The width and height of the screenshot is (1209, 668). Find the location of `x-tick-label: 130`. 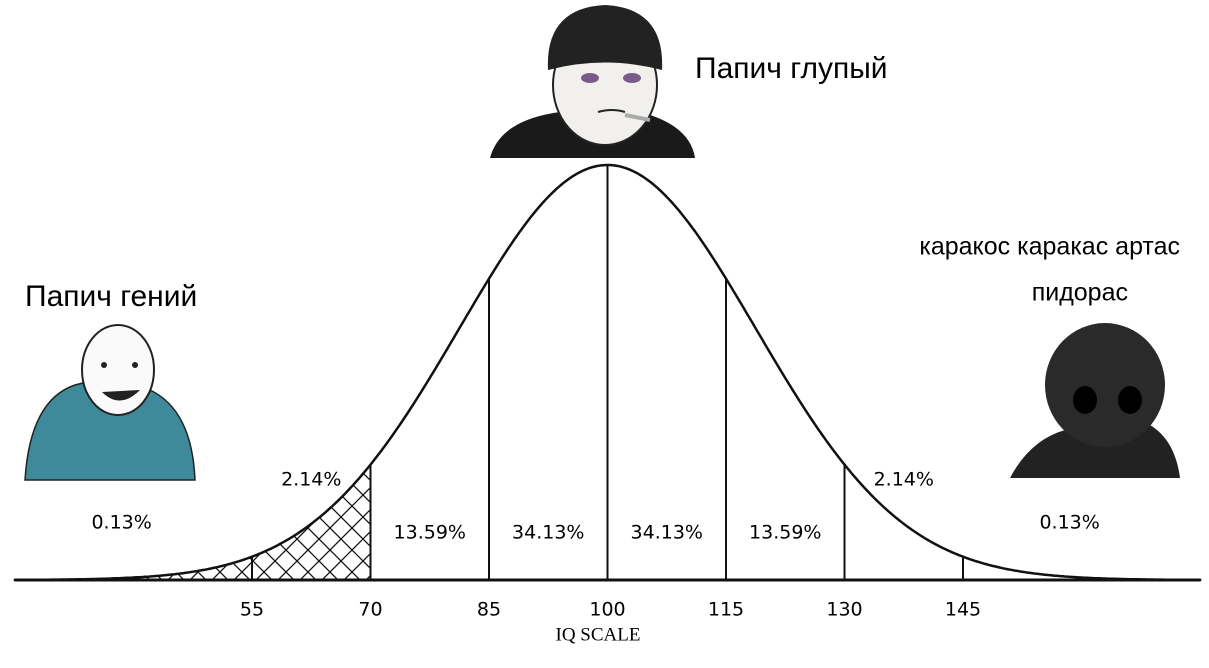

x-tick-label: 130 is located at coordinates (844, 610).